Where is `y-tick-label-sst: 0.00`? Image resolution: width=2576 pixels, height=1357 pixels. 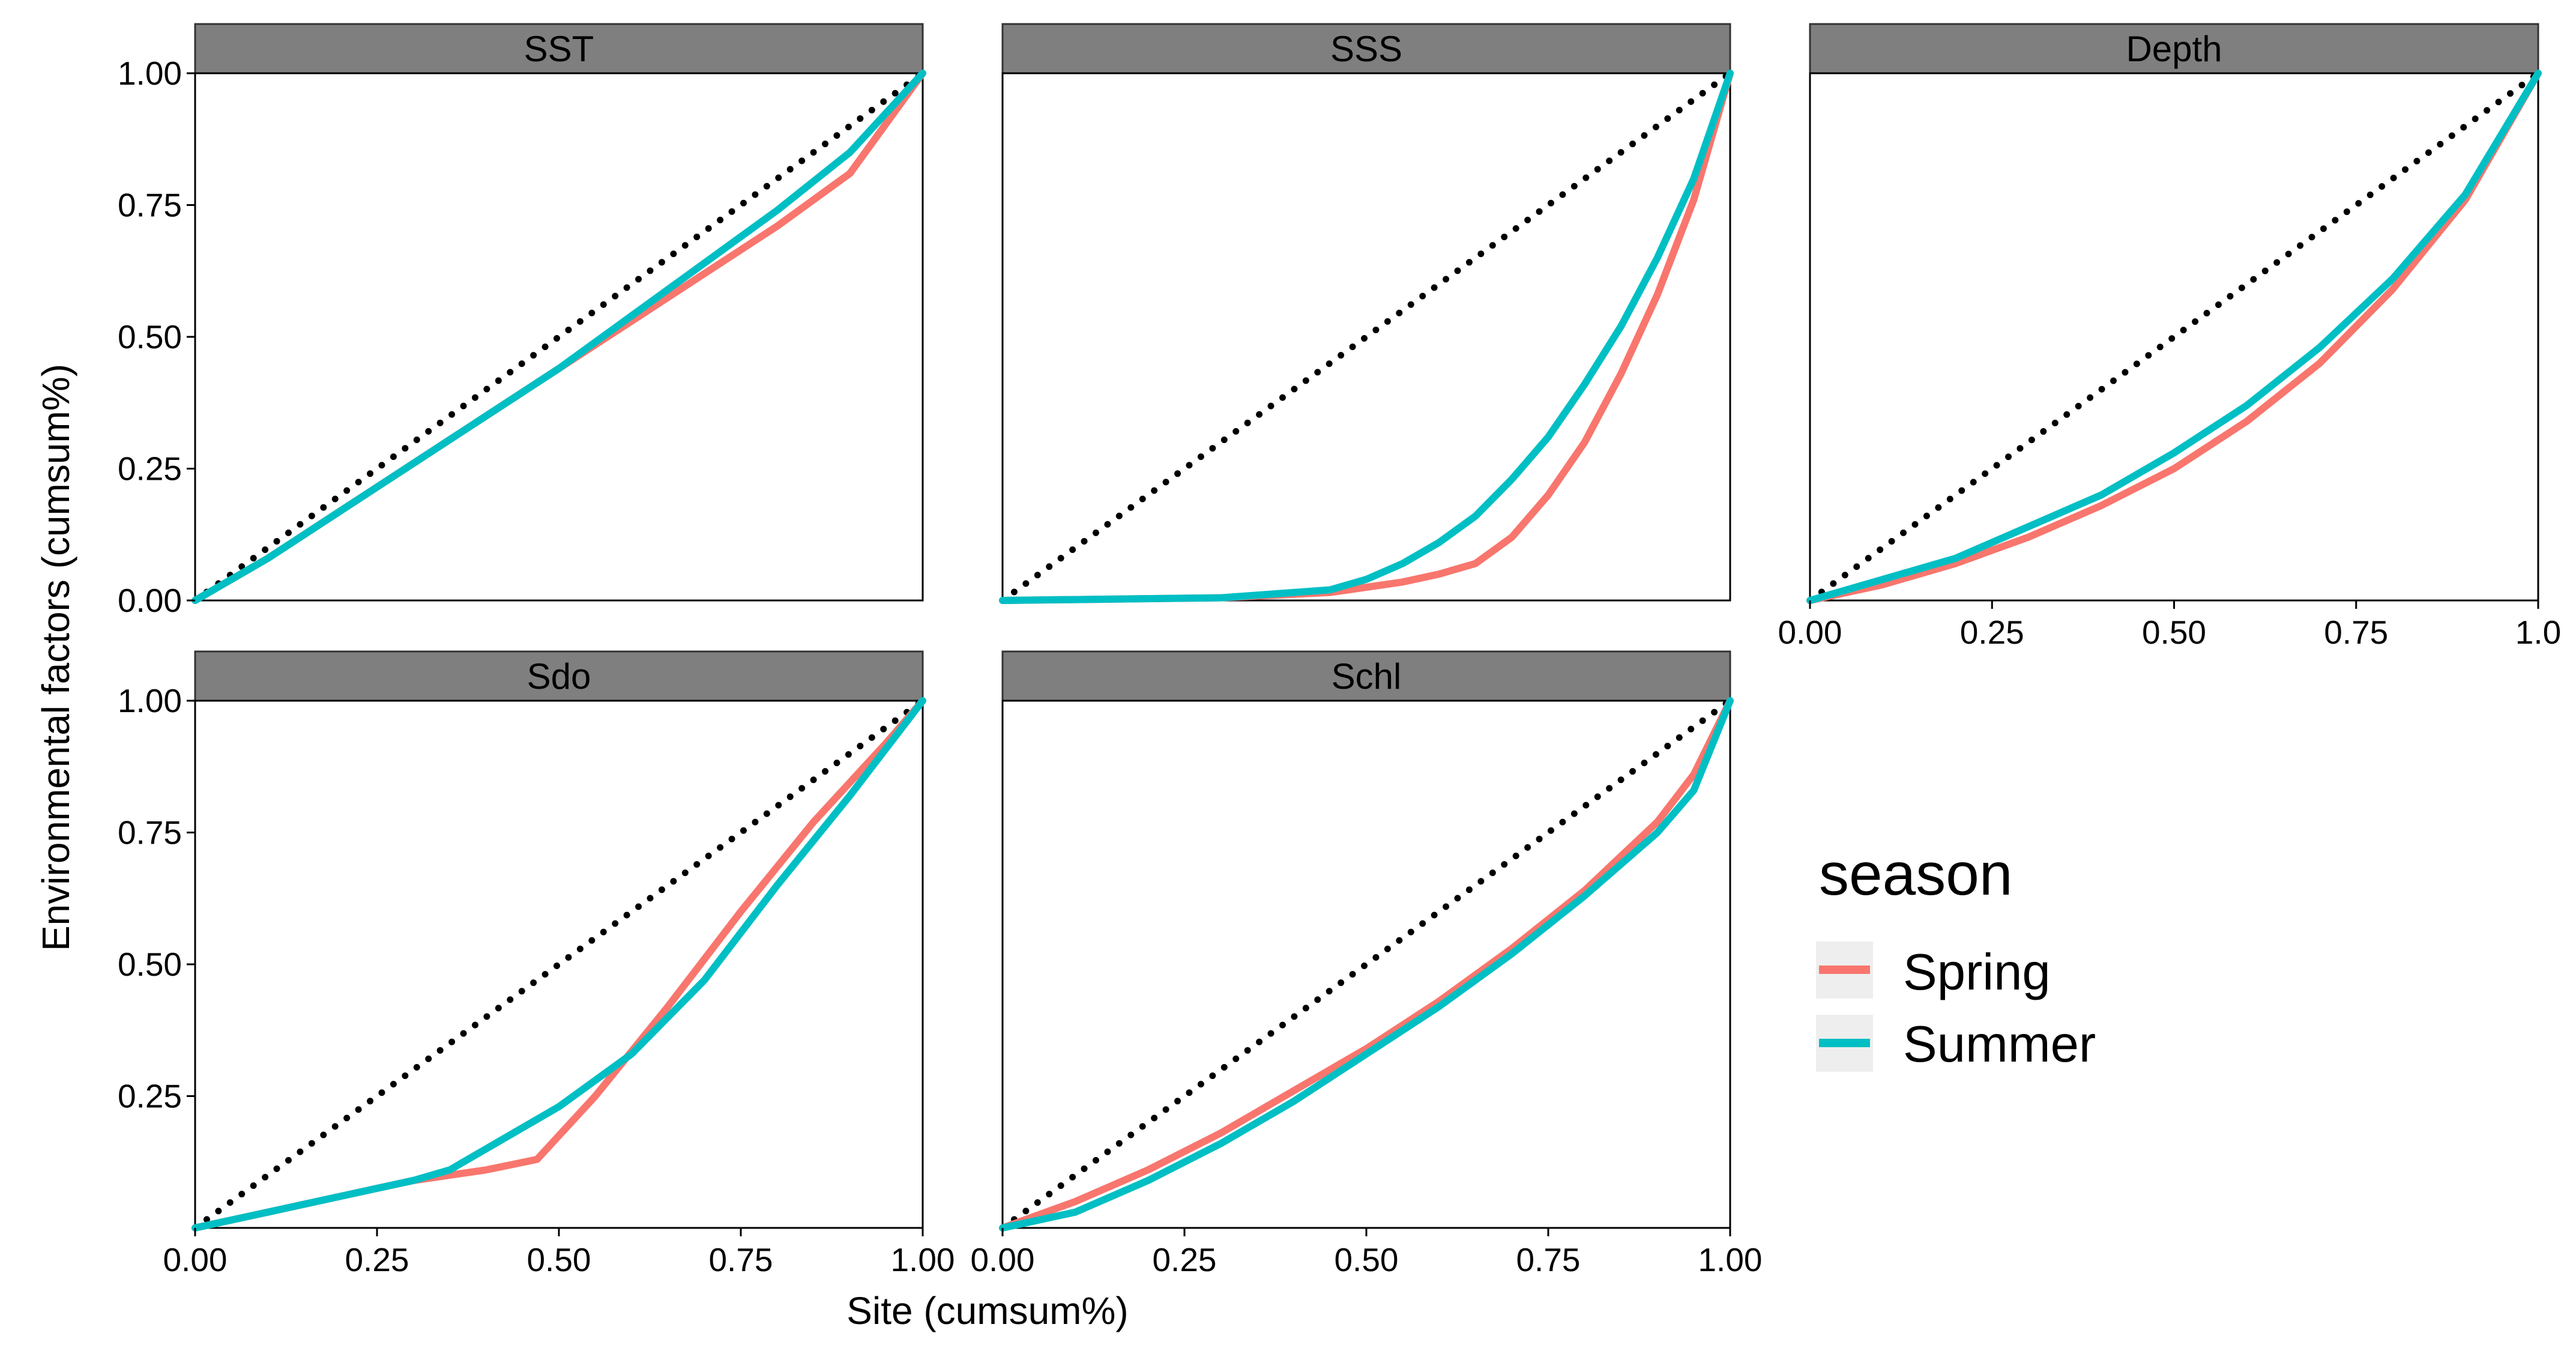 y-tick-label-sst: 0.00 is located at coordinates (150, 600).